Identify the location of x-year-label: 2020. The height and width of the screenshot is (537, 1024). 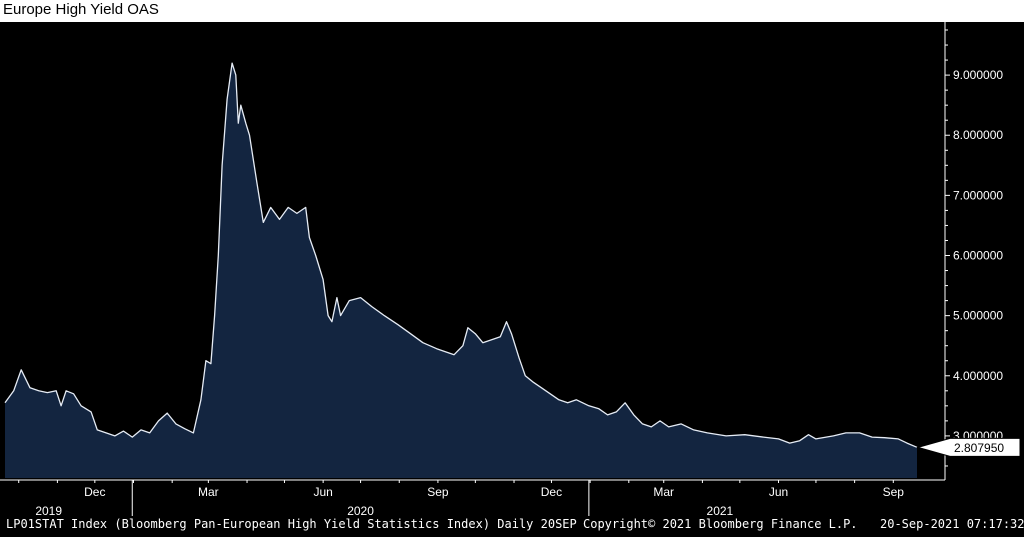
(360, 511).